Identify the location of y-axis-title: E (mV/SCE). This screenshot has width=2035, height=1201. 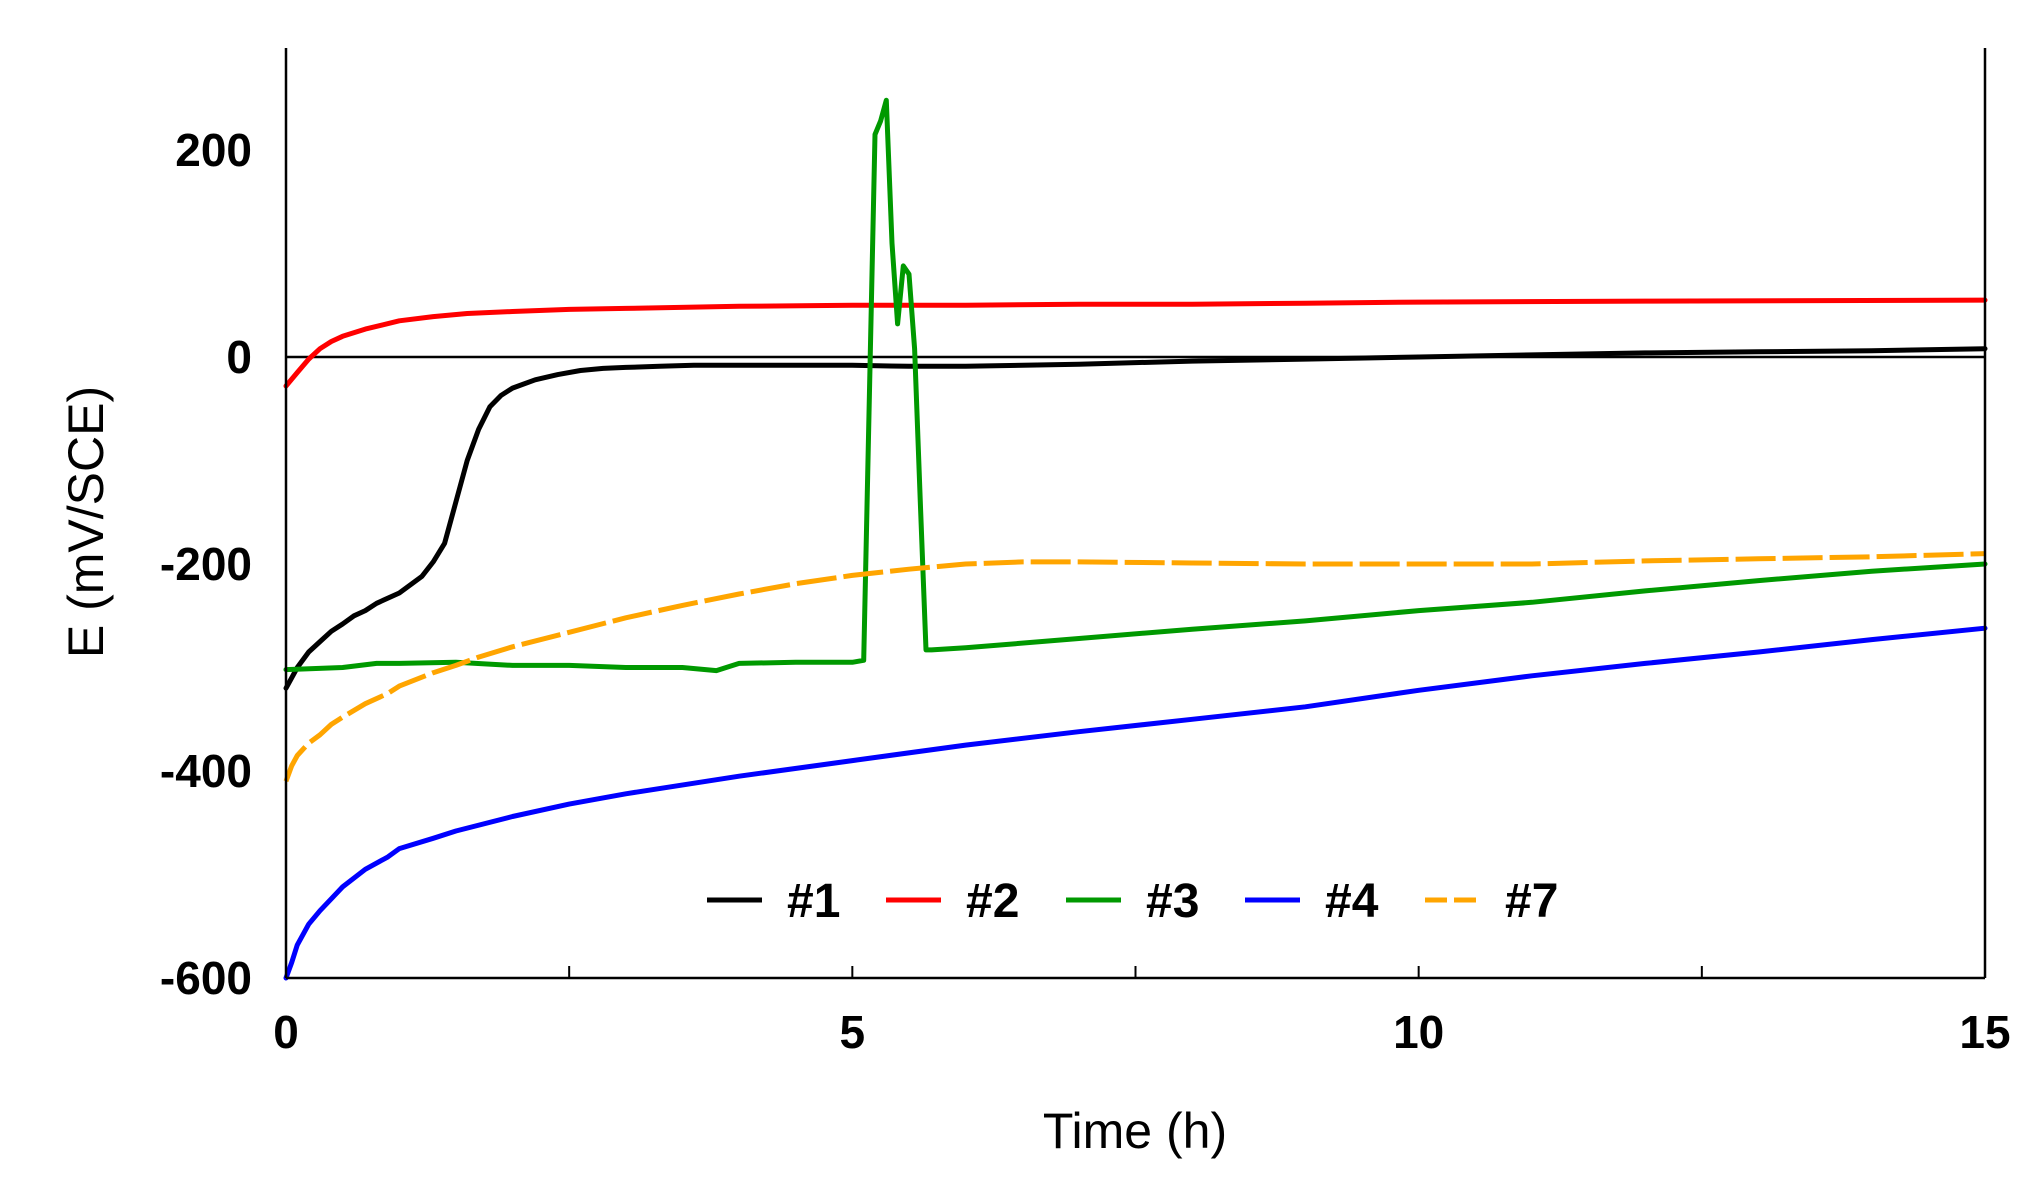
(86, 522).